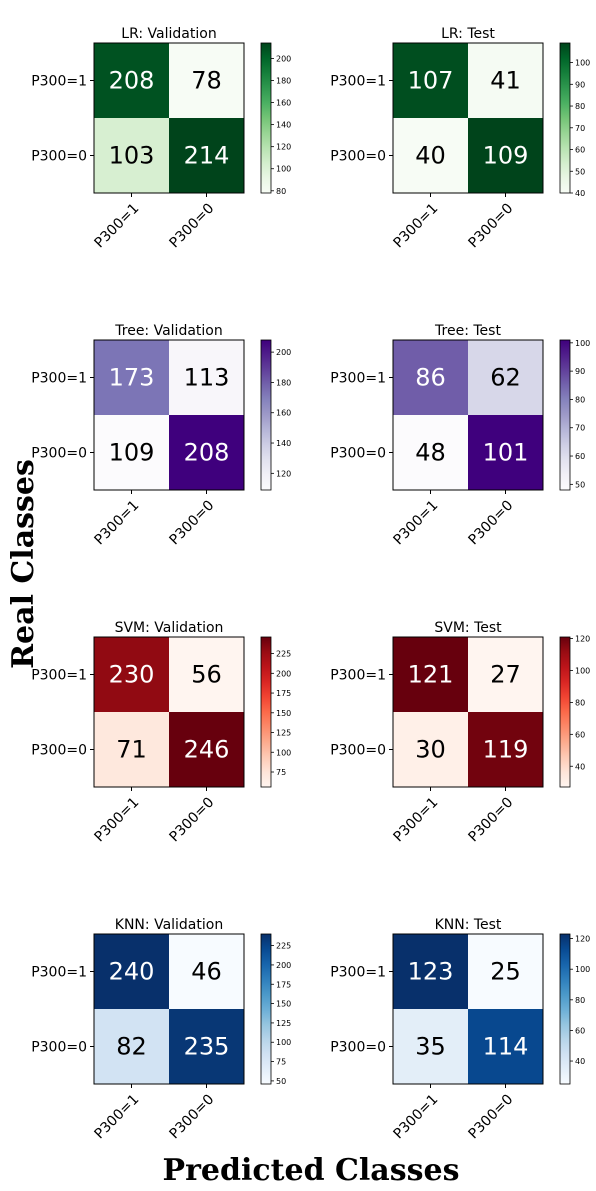 The image size is (596, 1191). I want to click on panel-title: Tree: Test, so click(467, 331).